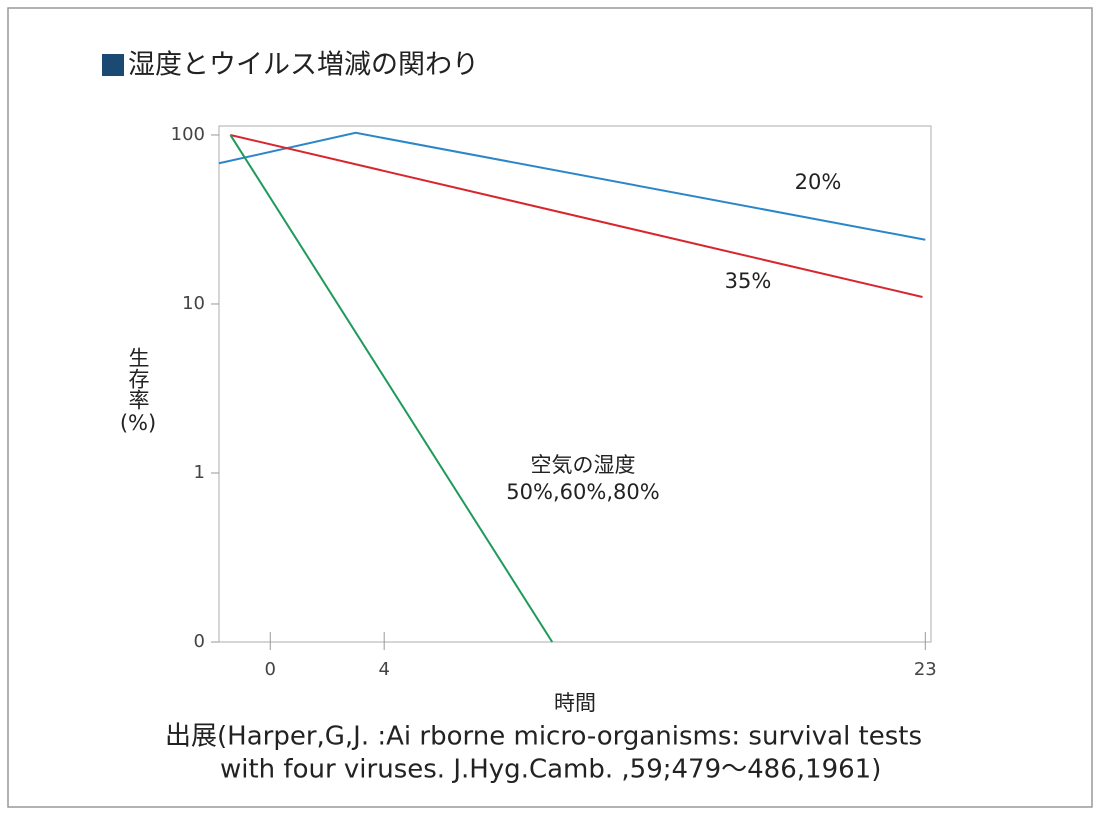 The height and width of the screenshot is (815, 1100). I want to click on y-axis-unit: (%), so click(138, 423).